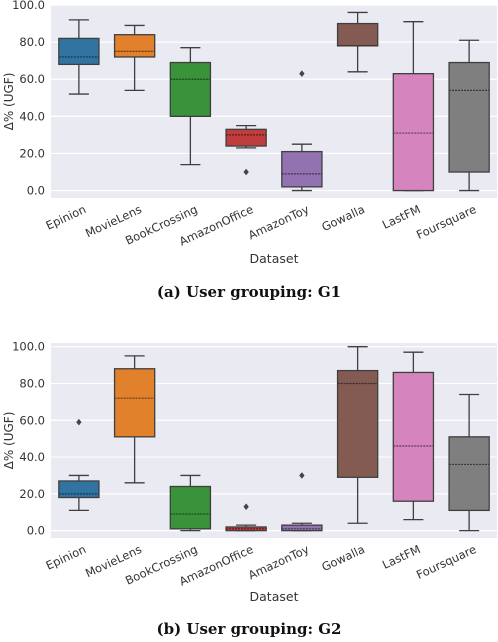 The height and width of the screenshot is (642, 498). What do you see at coordinates (249, 629) in the screenshot?
I see `figure-caption-g2: (b) User grouping: G2` at bounding box center [249, 629].